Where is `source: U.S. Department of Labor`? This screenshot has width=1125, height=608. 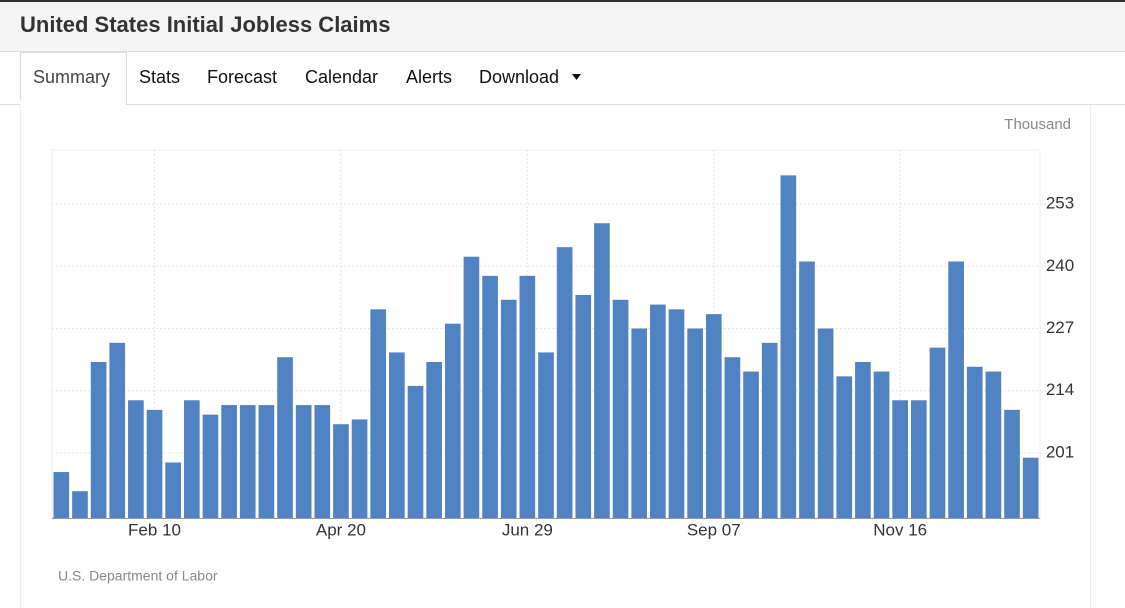
source: U.S. Department of Labor is located at coordinates (138, 576).